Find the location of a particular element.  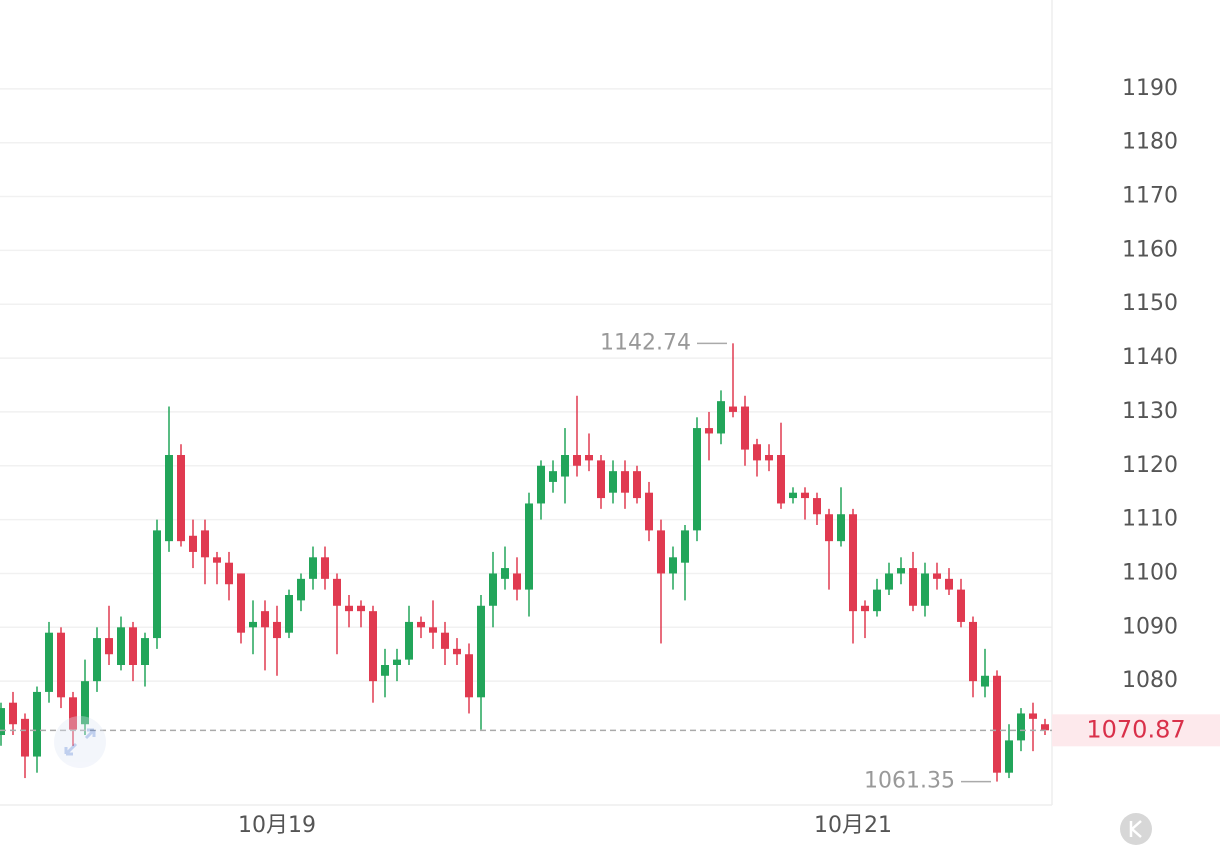

y-tick-label: 1130 is located at coordinates (1150, 411).